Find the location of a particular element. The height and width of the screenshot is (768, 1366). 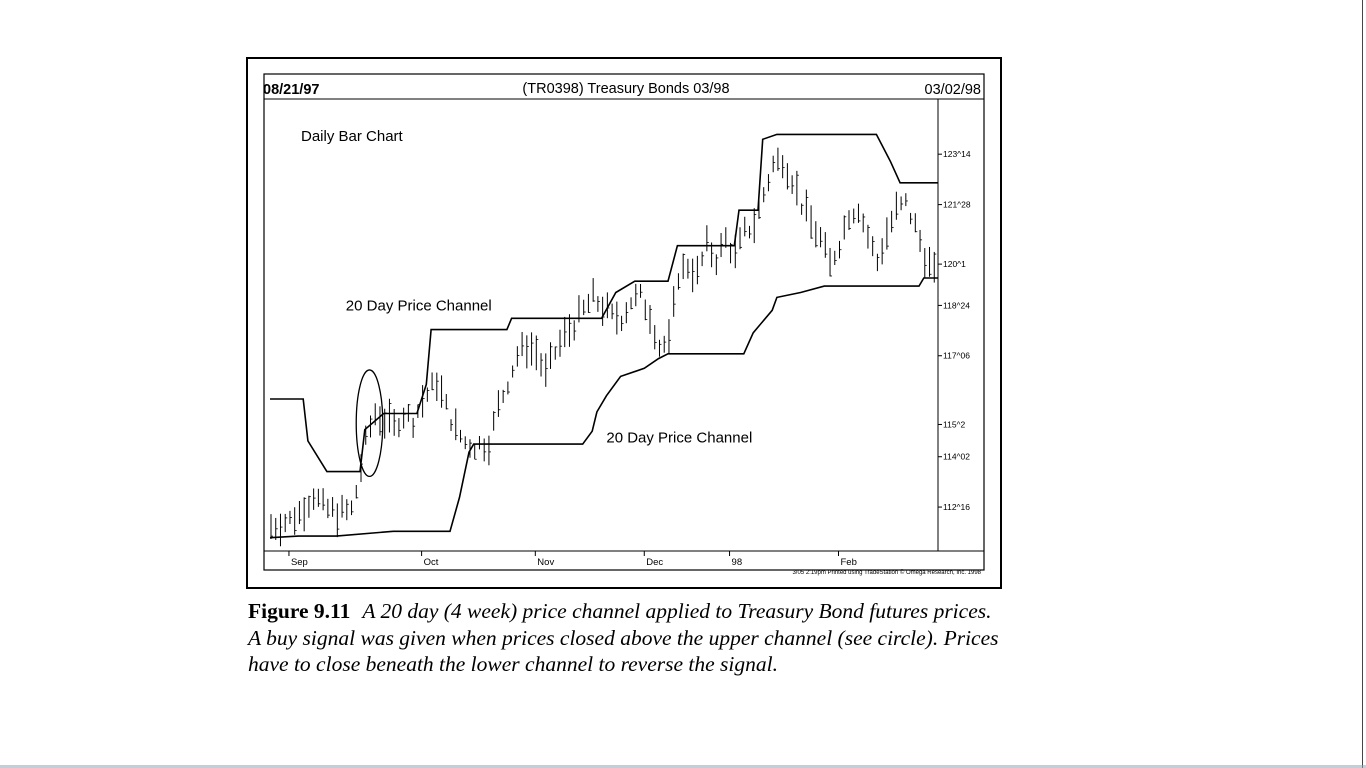

daily-bar-chart-label: Daily Bar Chart is located at coordinates (352, 136).